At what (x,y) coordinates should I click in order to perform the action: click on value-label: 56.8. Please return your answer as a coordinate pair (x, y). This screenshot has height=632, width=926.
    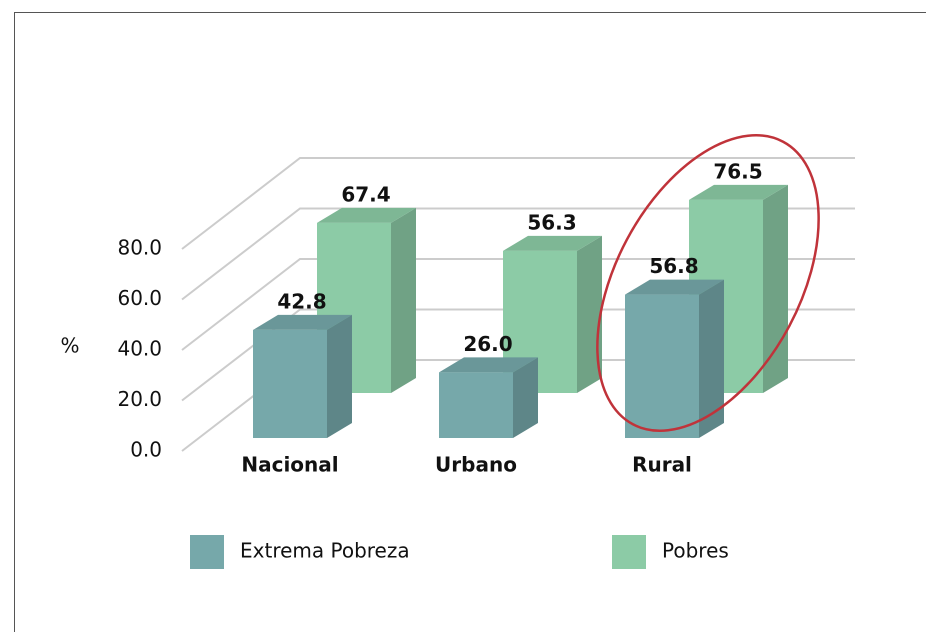
    Looking at the image, I should click on (673, 266).